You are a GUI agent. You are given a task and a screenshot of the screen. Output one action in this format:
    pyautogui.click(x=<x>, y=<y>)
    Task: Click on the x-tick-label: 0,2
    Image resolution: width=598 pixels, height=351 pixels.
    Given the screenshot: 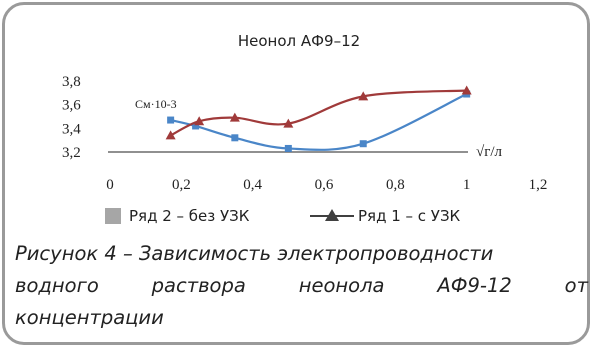 What is the action you would take?
    pyautogui.click(x=181, y=185)
    